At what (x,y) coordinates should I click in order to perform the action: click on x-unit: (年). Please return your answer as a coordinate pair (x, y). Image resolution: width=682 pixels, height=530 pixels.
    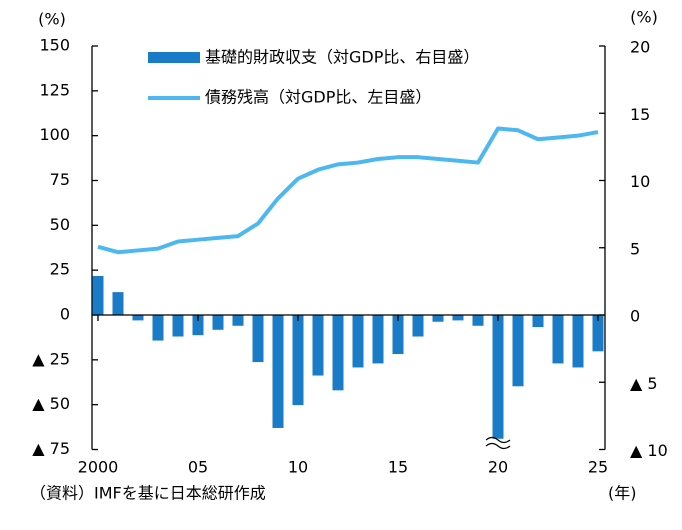
    Looking at the image, I should click on (622, 493).